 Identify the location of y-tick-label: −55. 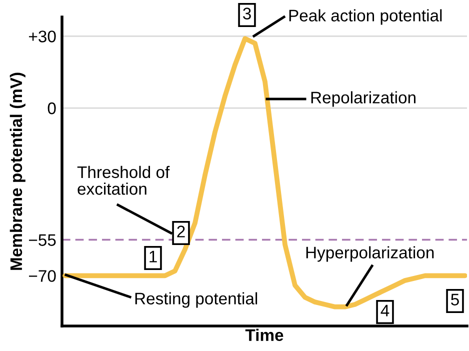
(42, 240).